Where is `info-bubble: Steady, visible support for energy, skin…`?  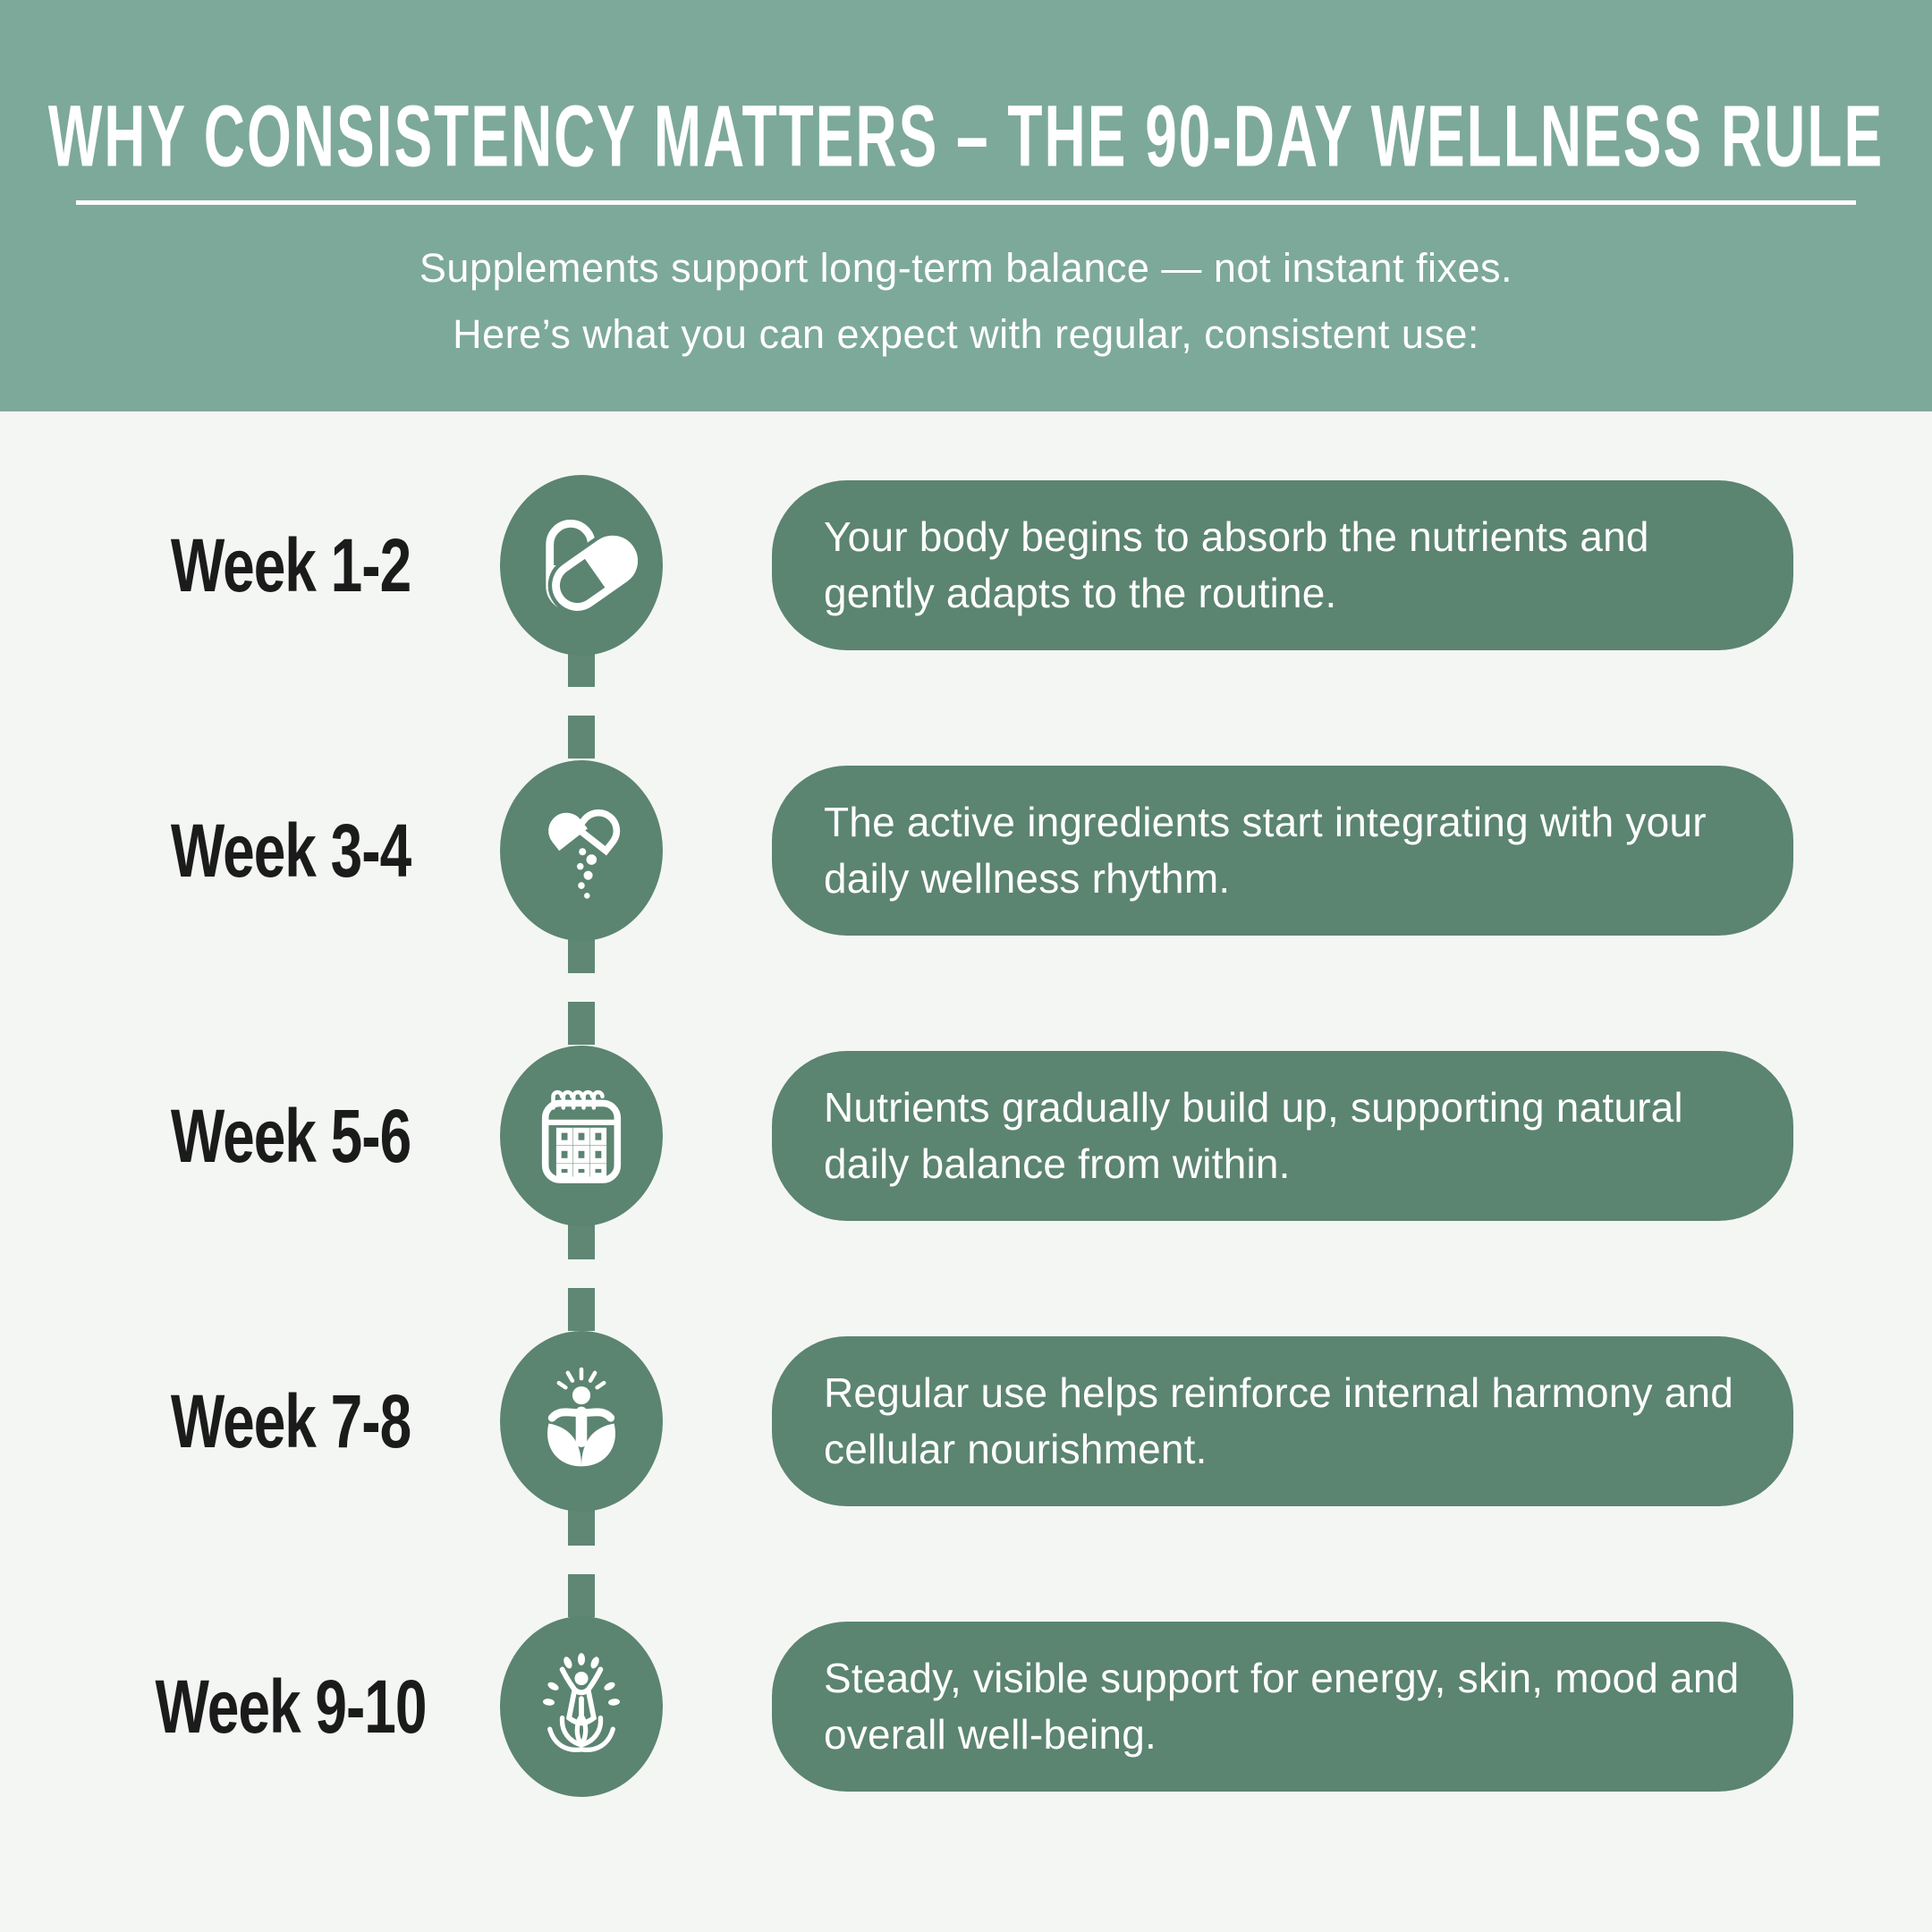 info-bubble: Steady, visible support for energy, skin… is located at coordinates (1282, 1707).